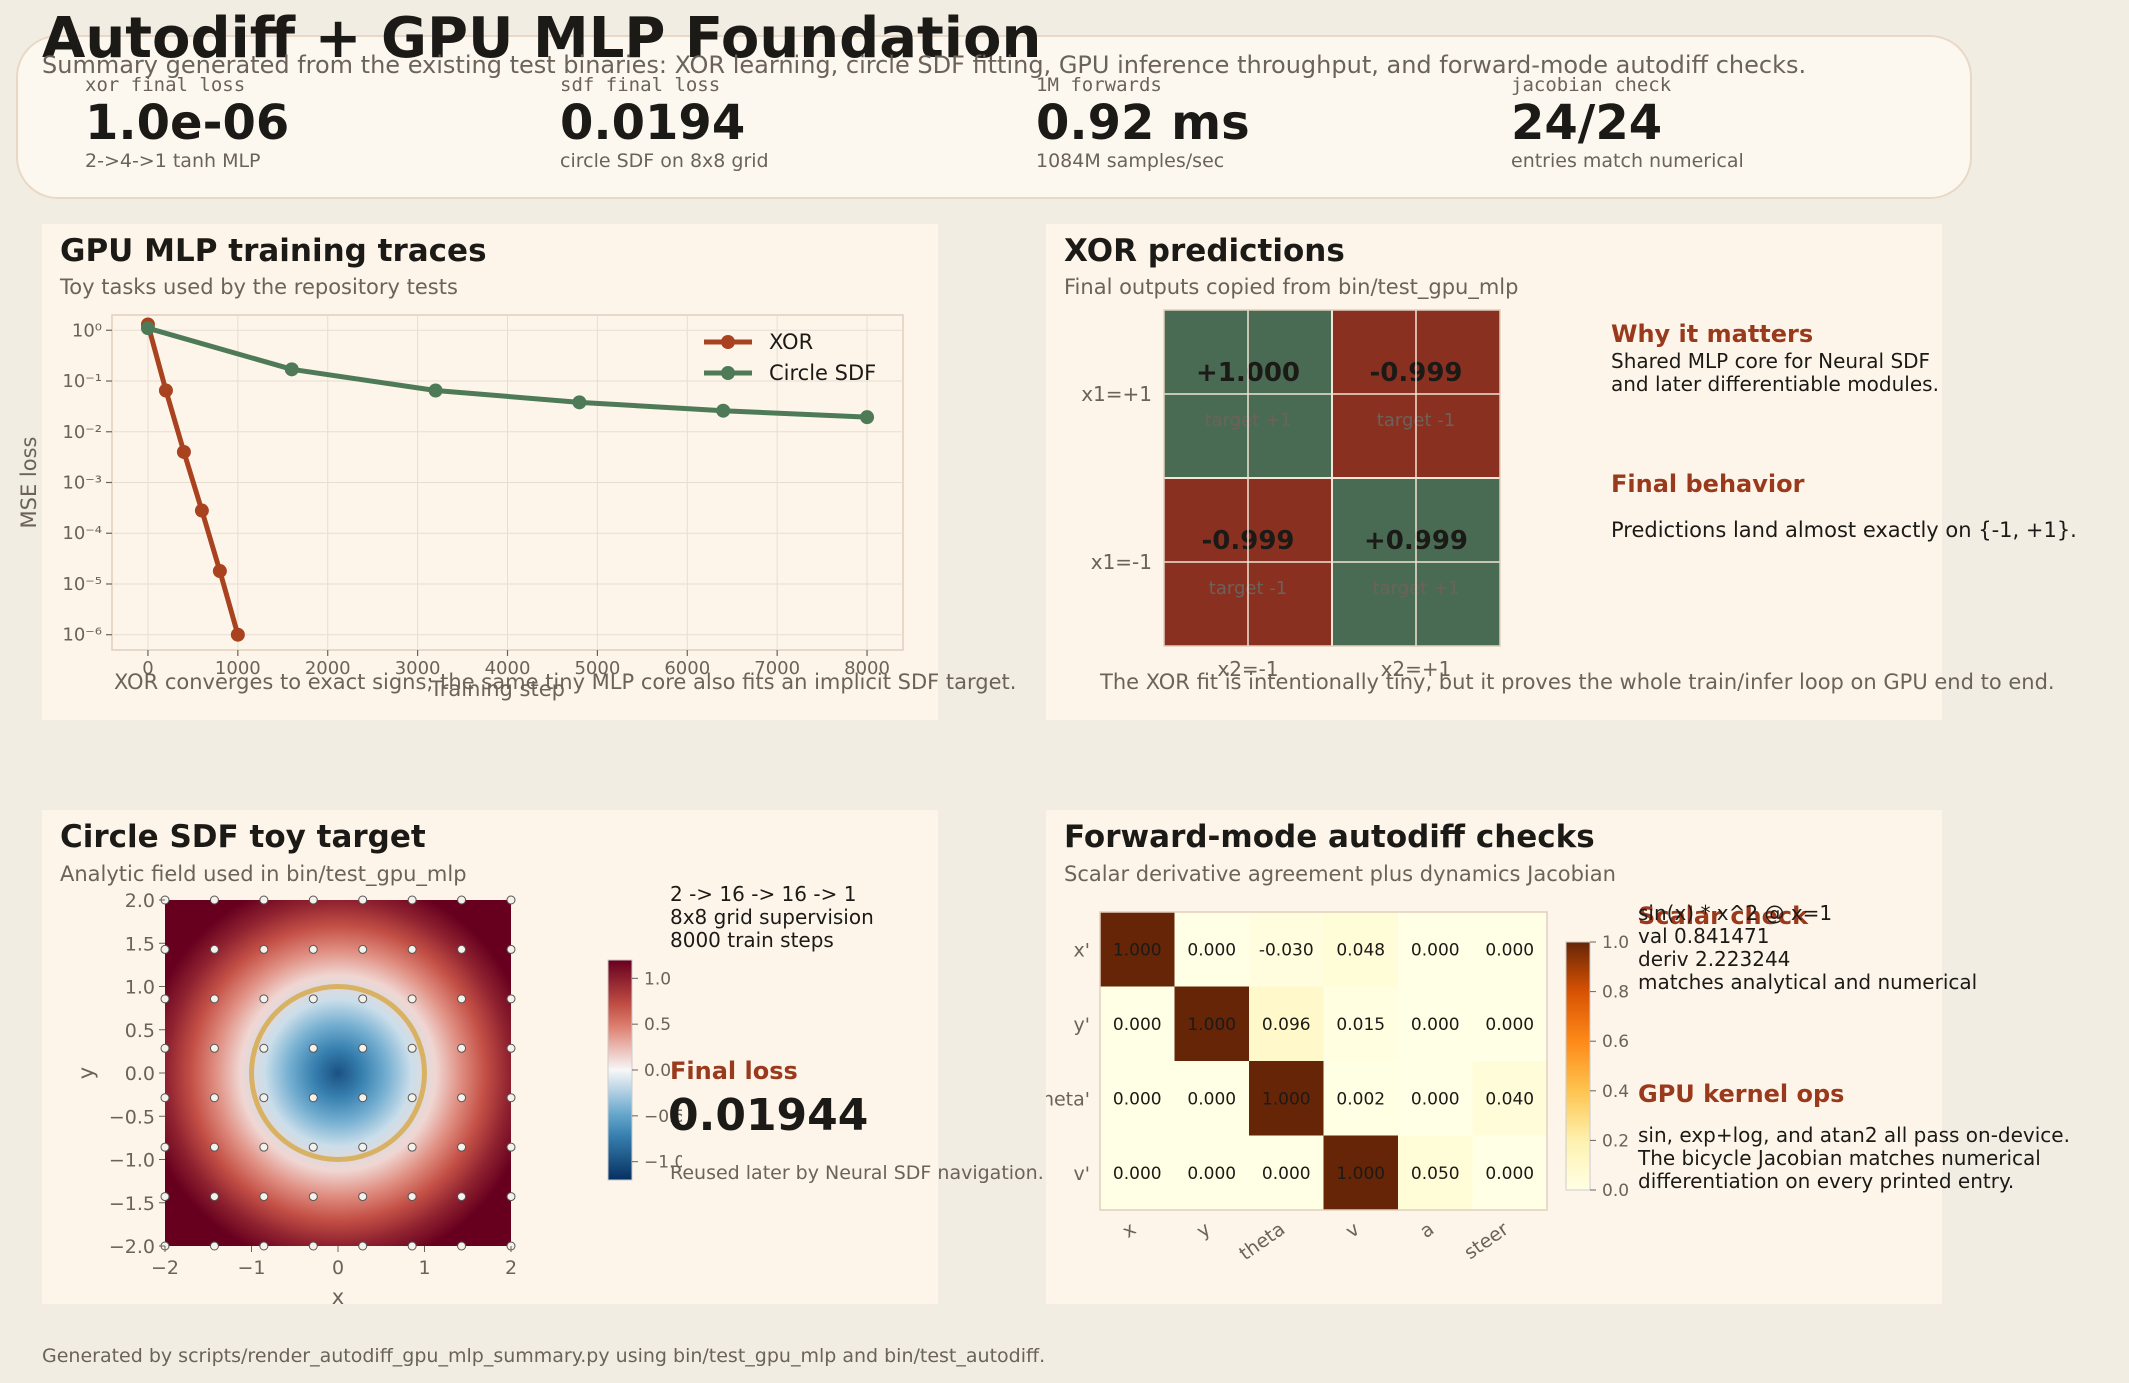 This screenshot has width=2129, height=1383. Describe the element at coordinates (140, 901) in the screenshot. I see `y-tick-label: 2.0` at that location.